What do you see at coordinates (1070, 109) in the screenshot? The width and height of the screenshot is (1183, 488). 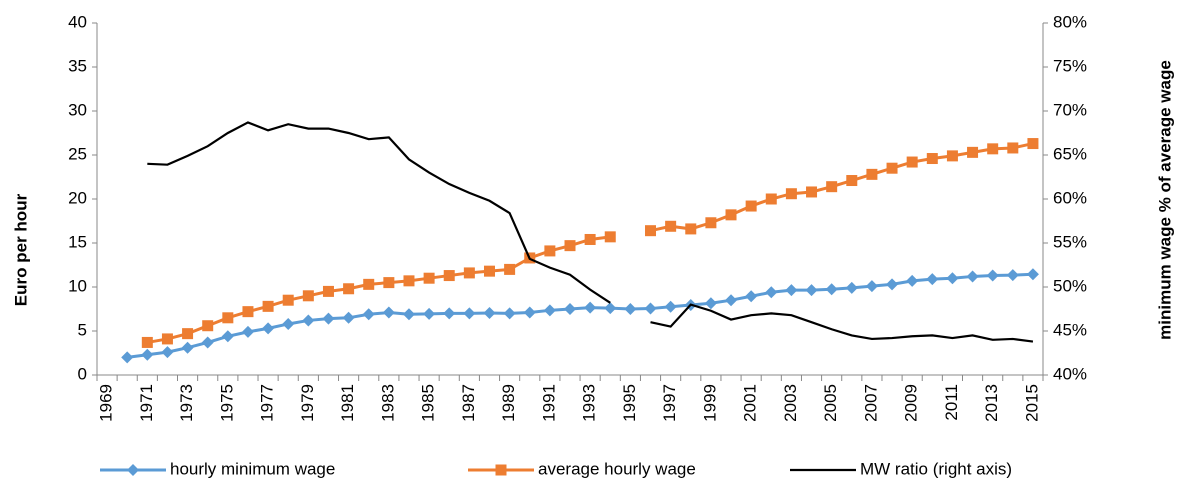 I see `y2-tick-label: 70%` at bounding box center [1070, 109].